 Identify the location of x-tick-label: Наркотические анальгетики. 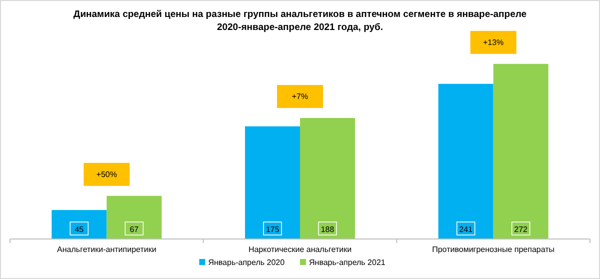
(300, 249).